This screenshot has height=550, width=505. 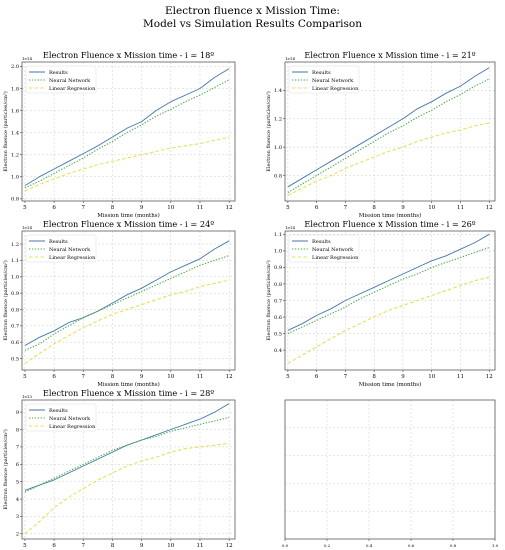 What do you see at coordinates (252, 24) in the screenshot?
I see `figure-title-line-2: Model vs Simulation Results Comparison` at bounding box center [252, 24].